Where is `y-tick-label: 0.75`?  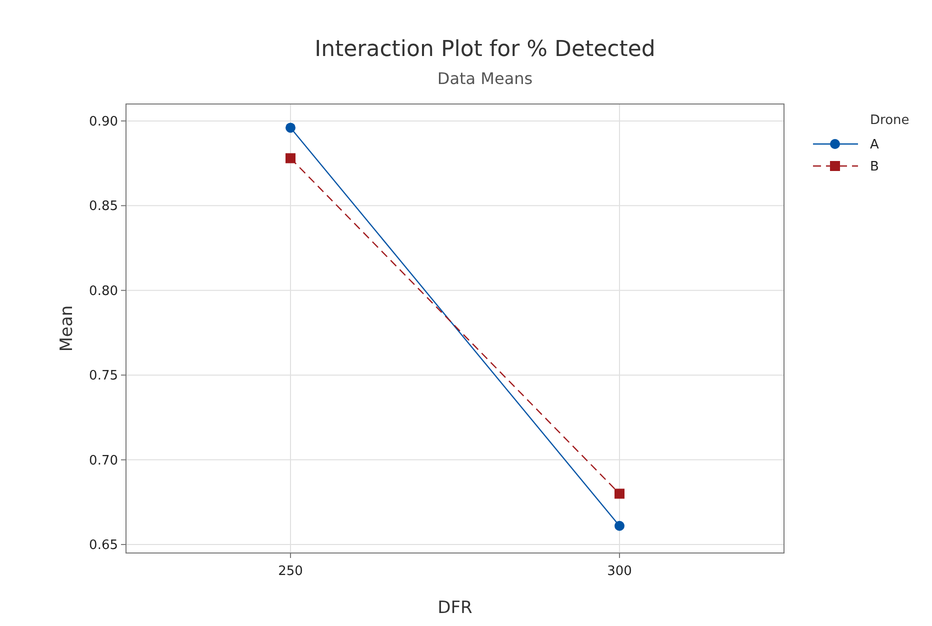
y-tick-label: 0.75 is located at coordinates (103, 376).